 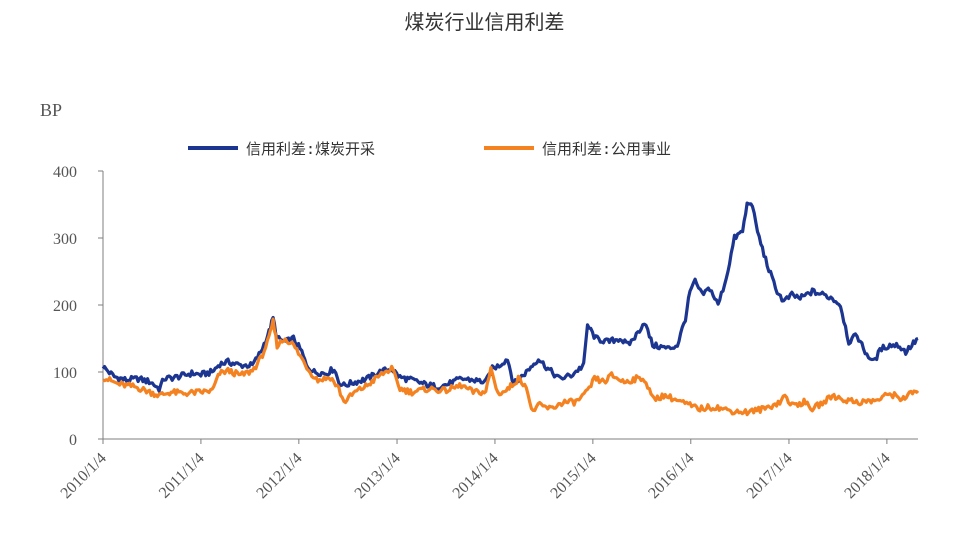 I want to click on y-tick-label: 0, so click(x=73, y=440).